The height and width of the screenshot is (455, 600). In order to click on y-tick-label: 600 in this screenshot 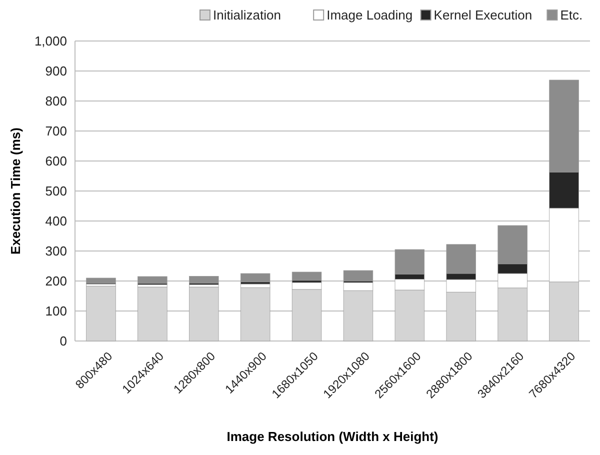, I will do `click(56, 161)`.